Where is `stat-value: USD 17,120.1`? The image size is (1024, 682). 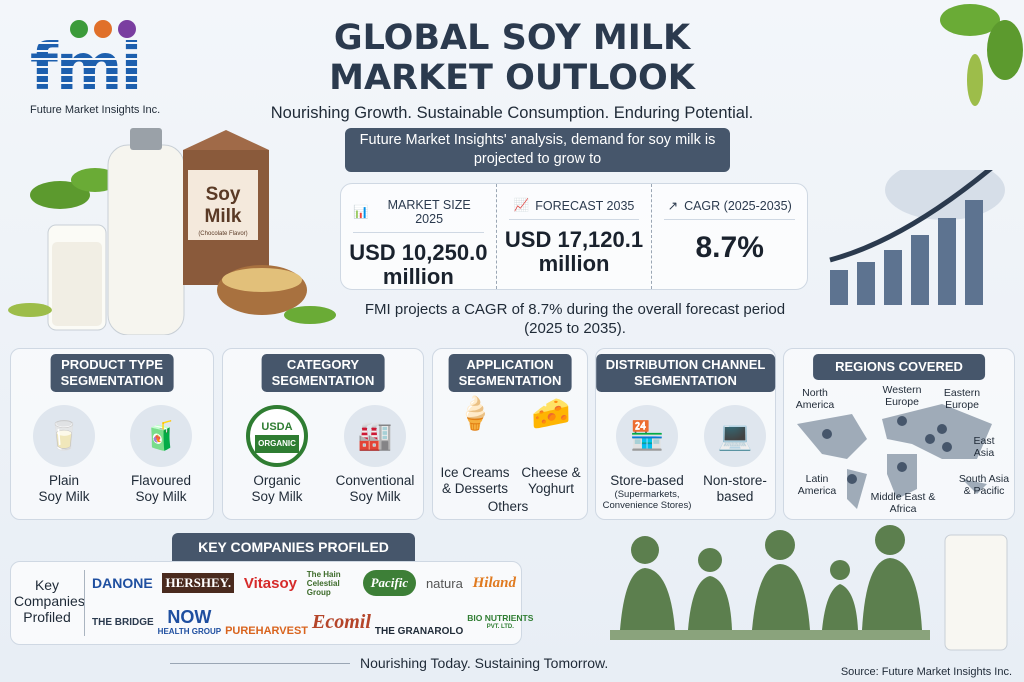
stat-value: USD 17,120.1 is located at coordinates (574, 239).